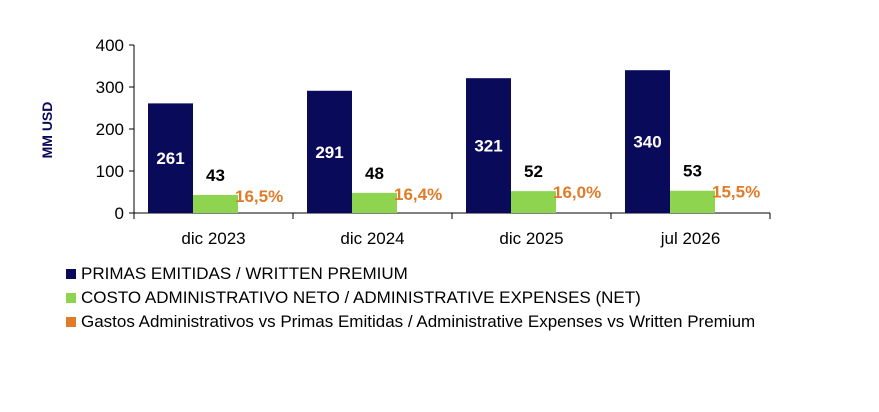  Describe the element at coordinates (119, 213) in the screenshot. I see `y-tick-label: 0` at that location.